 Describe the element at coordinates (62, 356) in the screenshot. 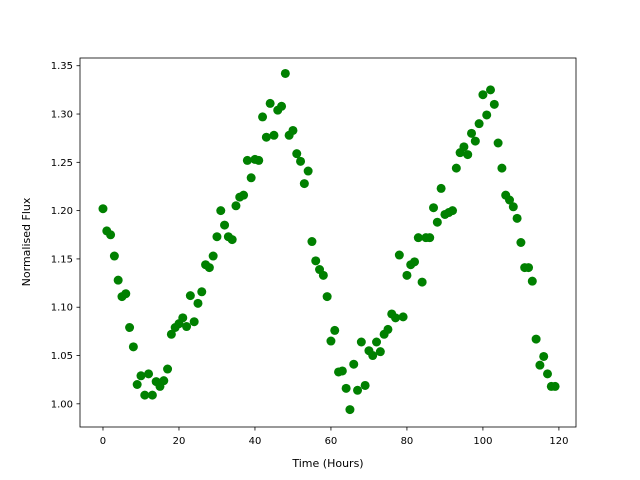

I see `y-tick-label: 1.05` at that location.